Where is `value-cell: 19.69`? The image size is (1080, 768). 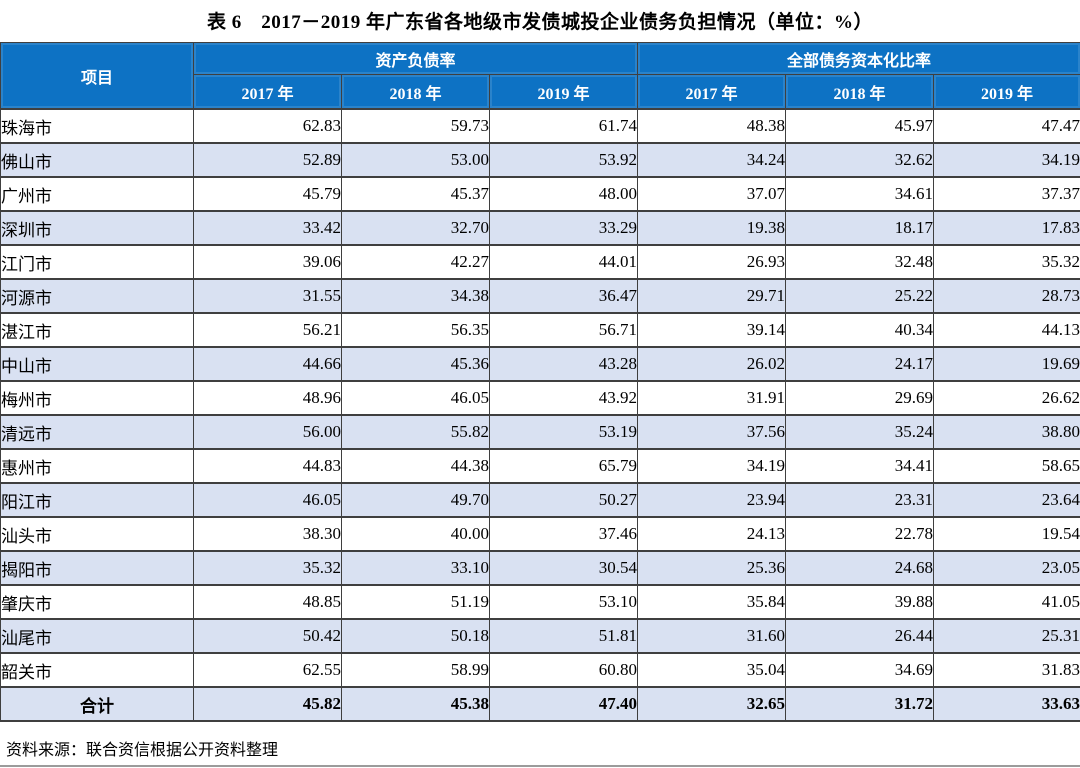
value-cell: 19.69 is located at coordinates (1006, 364).